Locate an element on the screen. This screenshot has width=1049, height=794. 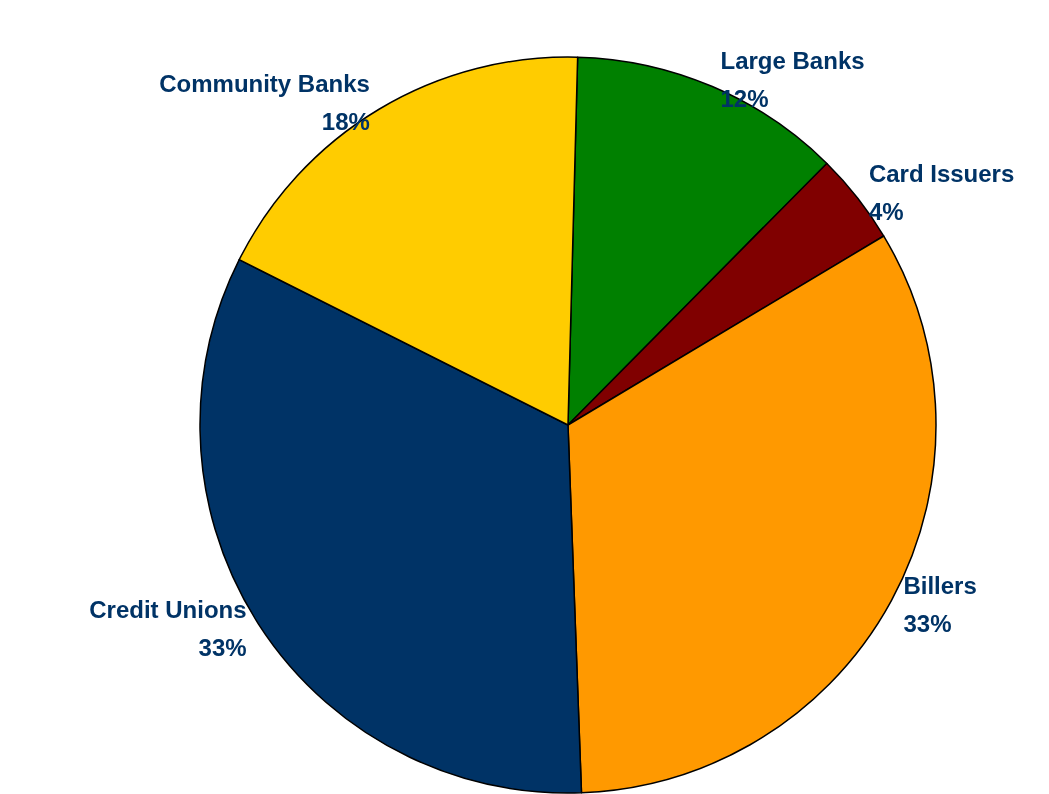
slice-label: Credit Unions is located at coordinates (168, 609).